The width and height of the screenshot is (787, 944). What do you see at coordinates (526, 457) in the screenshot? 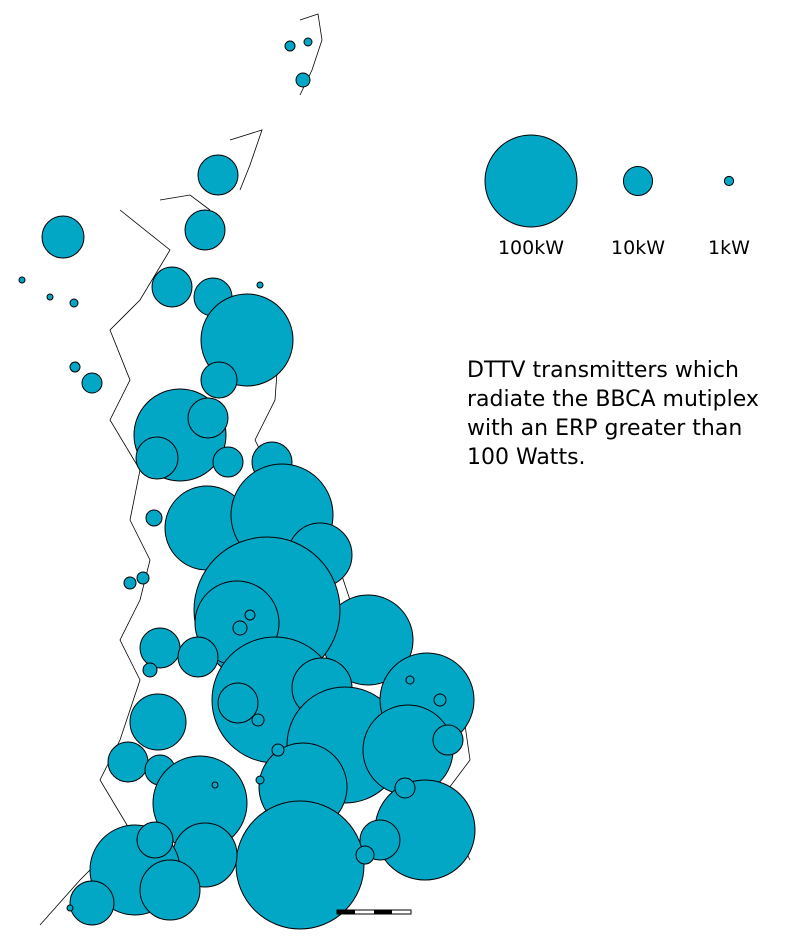
I see `description-line: 100 Watts.` at bounding box center [526, 457].